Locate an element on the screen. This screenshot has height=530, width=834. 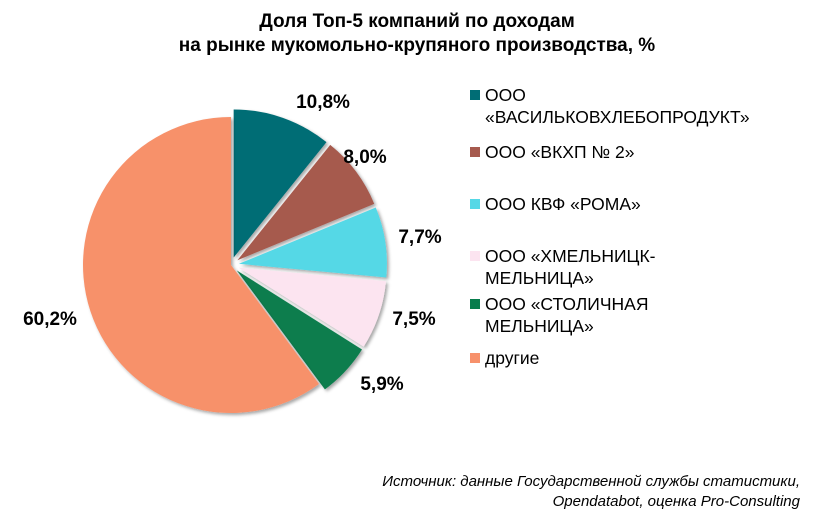
data-label: 7,7% is located at coordinates (419, 237).